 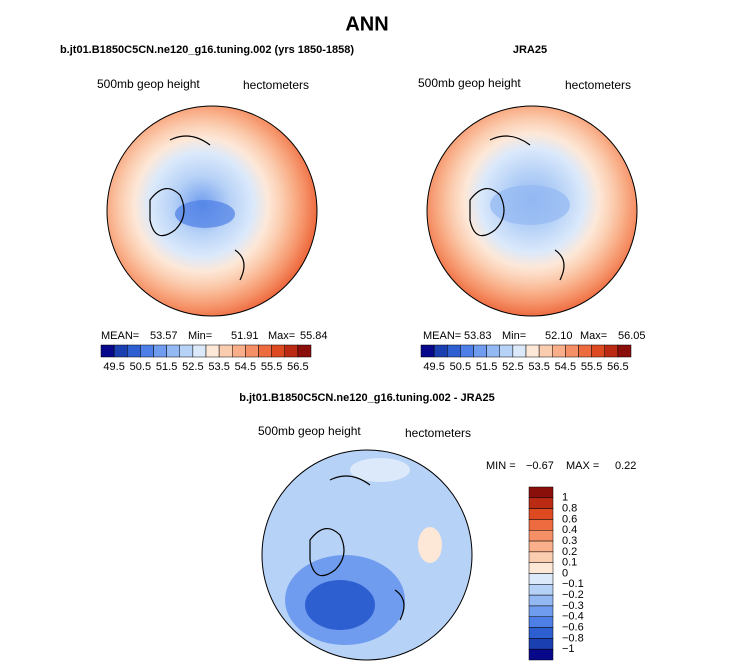 I want to click on panel-title: JRA25, so click(x=530, y=50).